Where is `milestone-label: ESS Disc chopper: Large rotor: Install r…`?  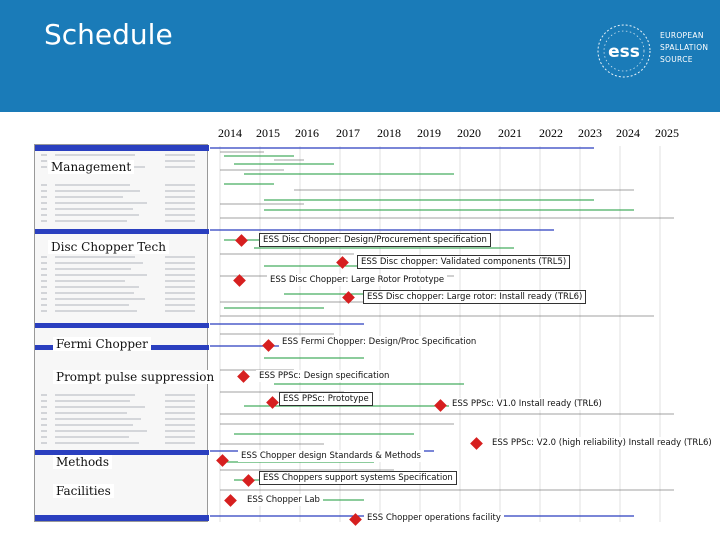 milestone-label: ESS Disc chopper: Large rotor: Install r… is located at coordinates (475, 297).